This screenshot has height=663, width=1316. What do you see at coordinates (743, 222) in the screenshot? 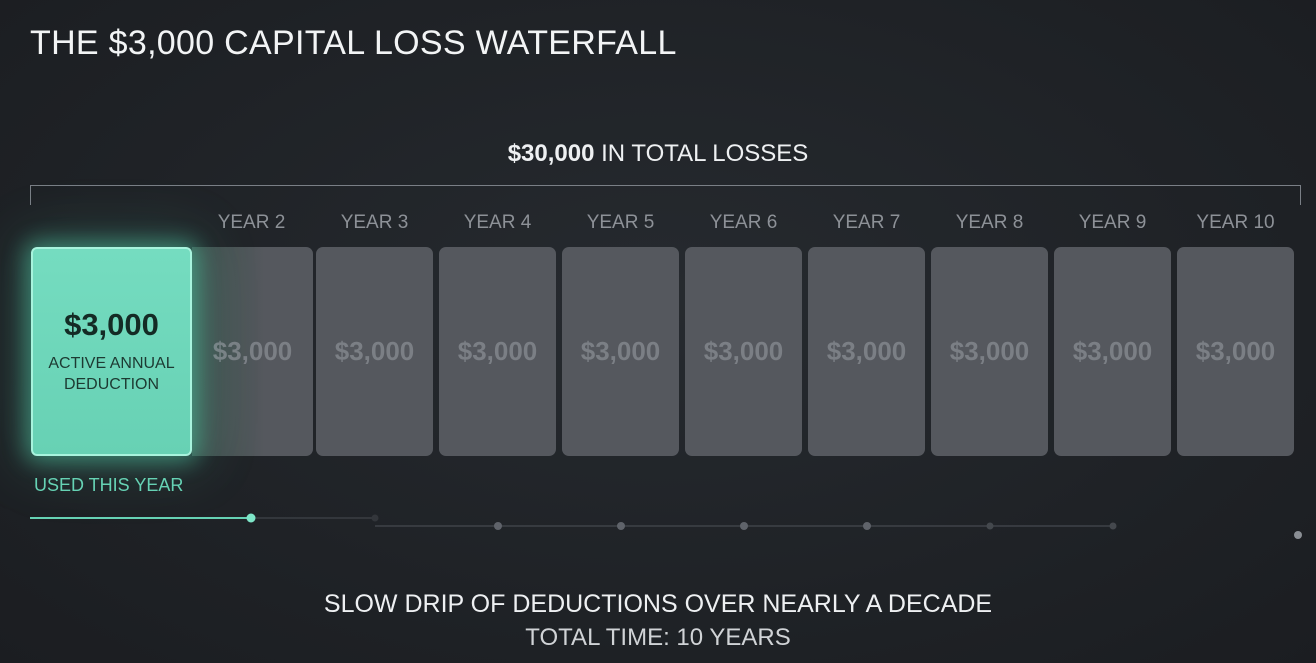
I see `year-label: YEAR 6` at bounding box center [743, 222].